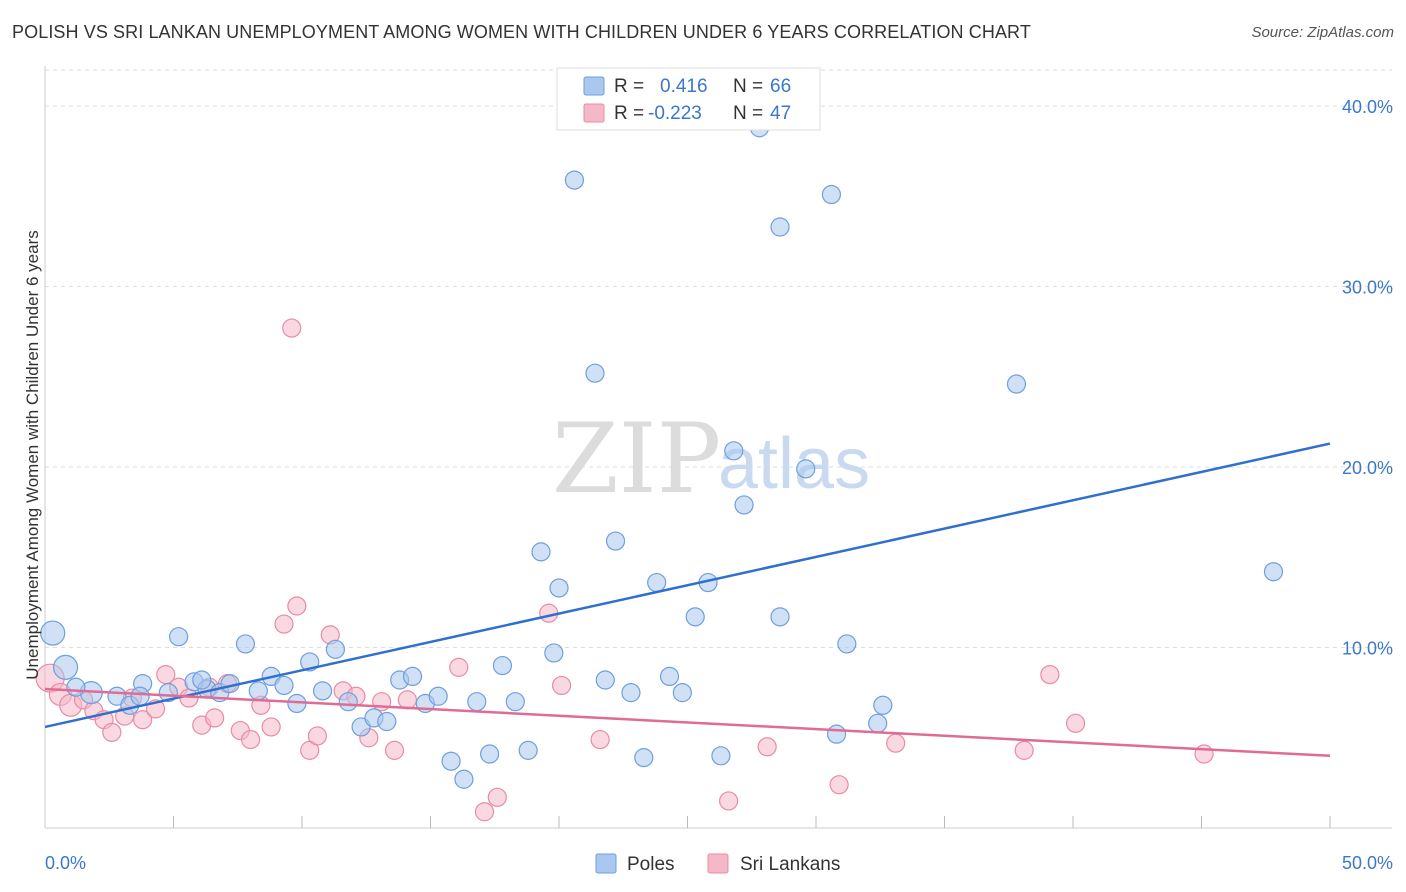  What do you see at coordinates (636, 459) in the screenshot?
I see `watermark-zip: ZIP` at bounding box center [636, 459].